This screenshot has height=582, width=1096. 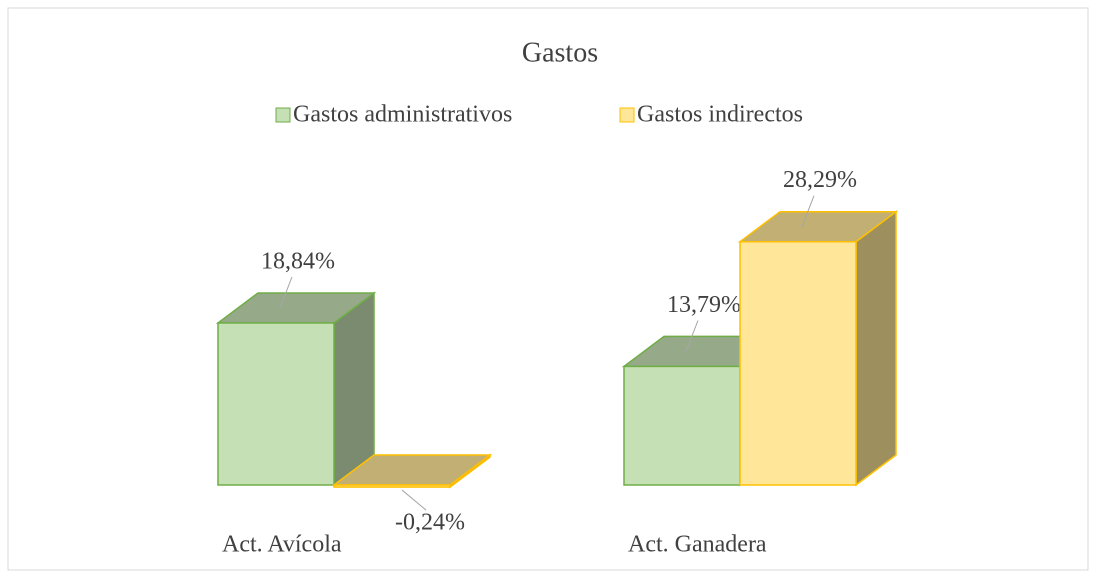 What do you see at coordinates (820, 180) in the screenshot?
I see `data-label: 28,29%` at bounding box center [820, 180].